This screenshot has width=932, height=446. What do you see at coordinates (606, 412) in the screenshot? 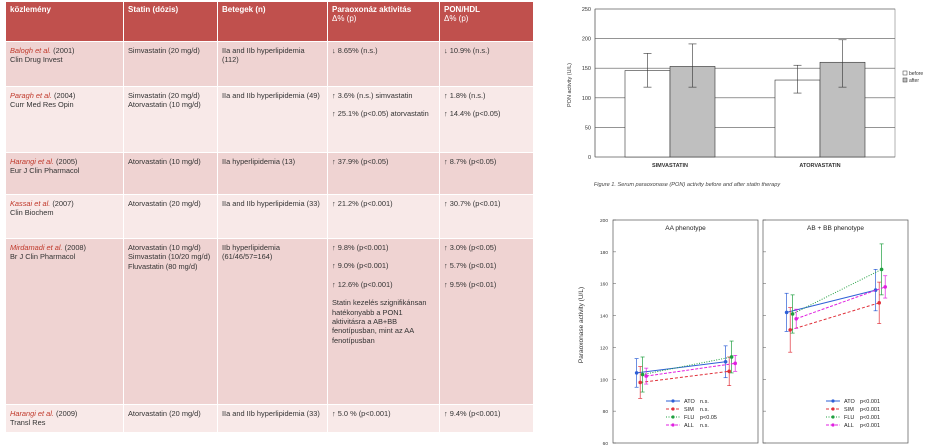
I see `y-tick-label: 80` at bounding box center [606, 412].